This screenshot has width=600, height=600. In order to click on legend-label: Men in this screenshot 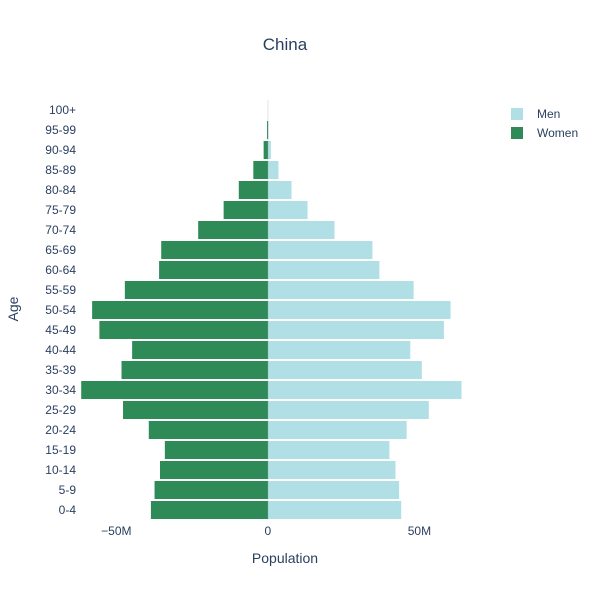, I will do `click(548, 114)`.